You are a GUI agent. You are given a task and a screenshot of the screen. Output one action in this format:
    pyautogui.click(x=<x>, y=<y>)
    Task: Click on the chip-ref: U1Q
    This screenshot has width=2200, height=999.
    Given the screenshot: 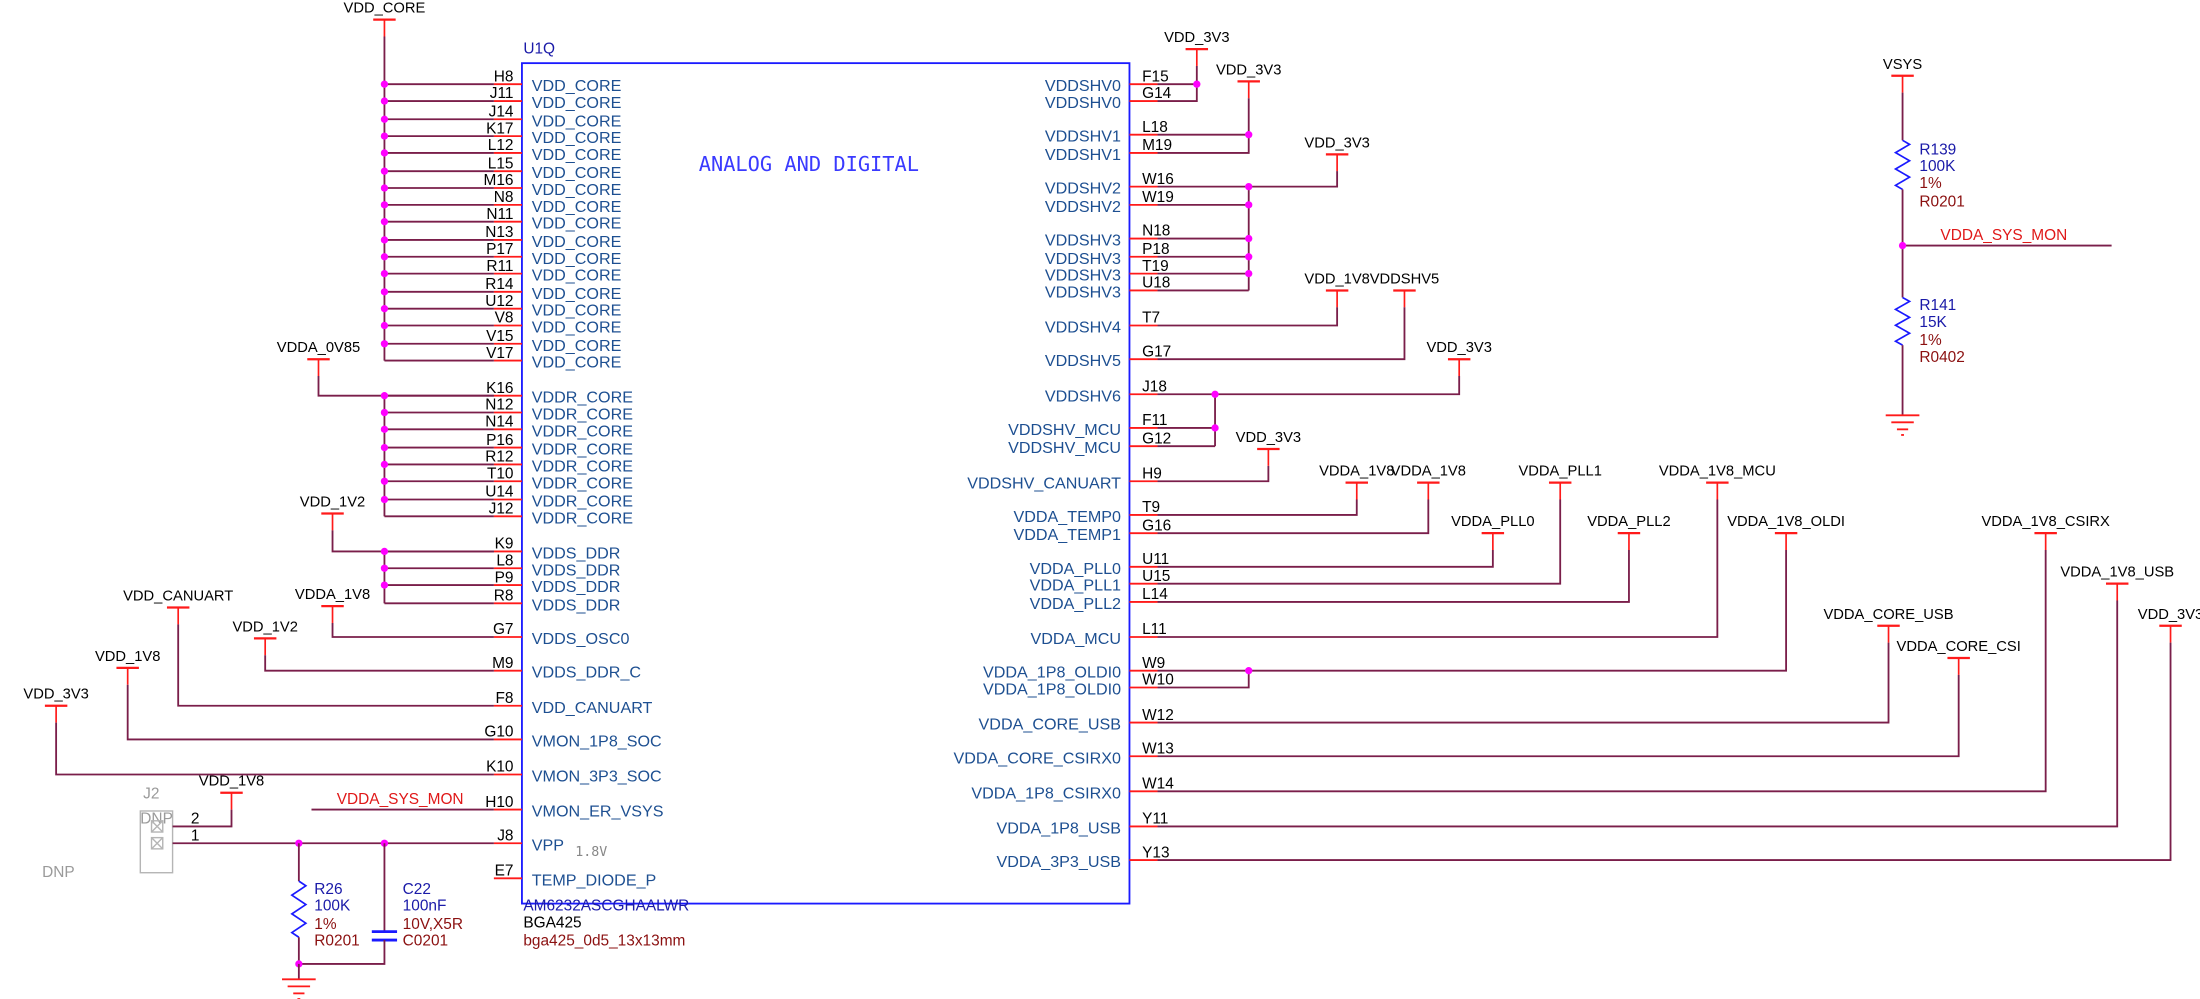 What is the action you would take?
    pyautogui.click(x=539, y=48)
    